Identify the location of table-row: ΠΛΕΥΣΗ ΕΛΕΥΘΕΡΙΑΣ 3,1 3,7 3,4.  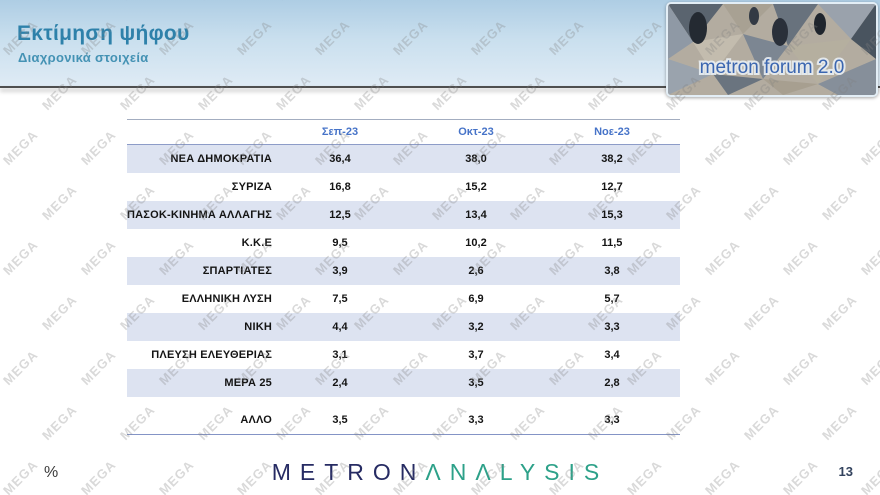
(403, 355).